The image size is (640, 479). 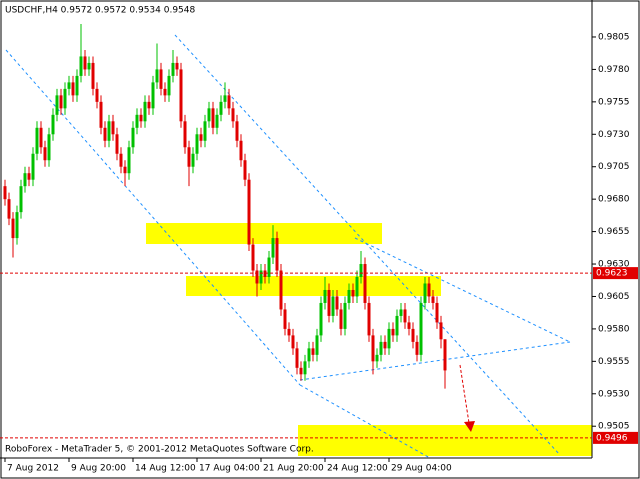 What do you see at coordinates (614, 427) in the screenshot?
I see `y-tick-label: 0.9505` at bounding box center [614, 427].